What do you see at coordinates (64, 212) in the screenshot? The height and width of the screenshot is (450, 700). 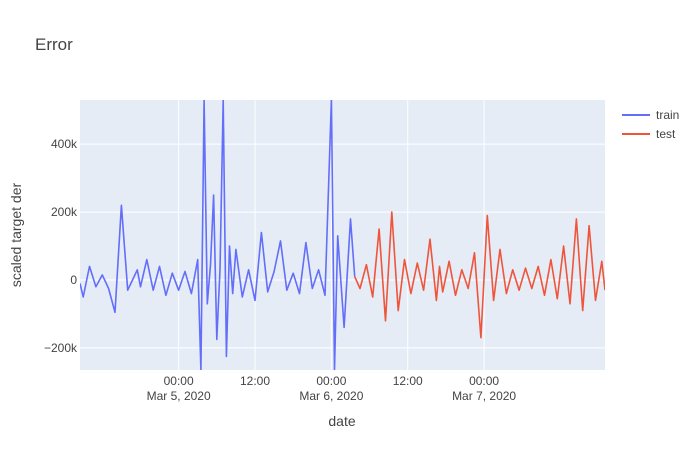 I see `y-tick-label: 200k` at bounding box center [64, 212].